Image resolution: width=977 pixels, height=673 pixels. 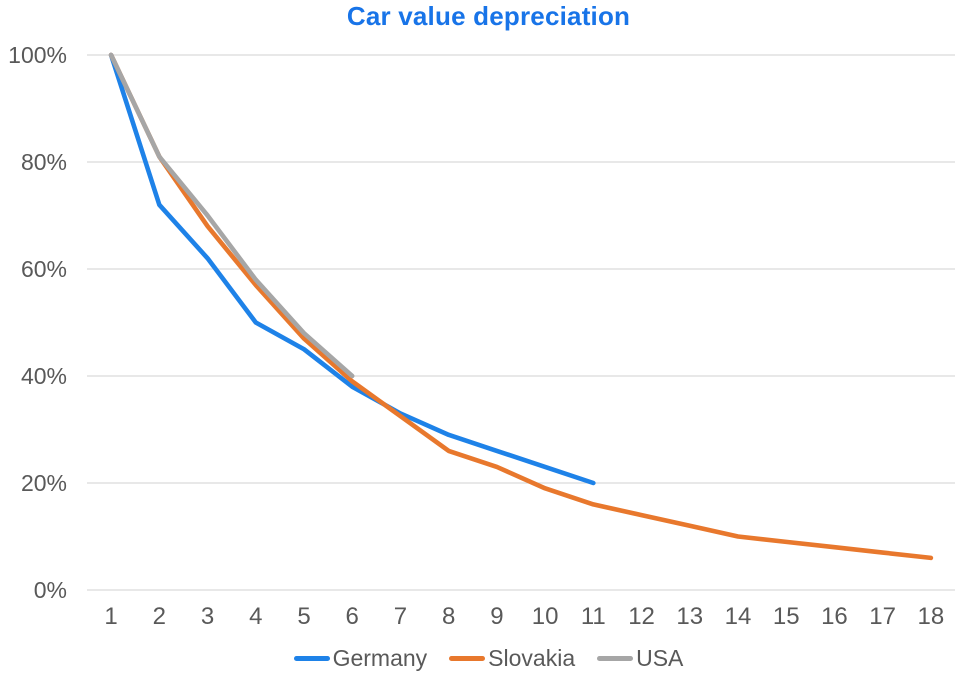 I want to click on legend-label-germany: Germany, so click(x=380, y=657).